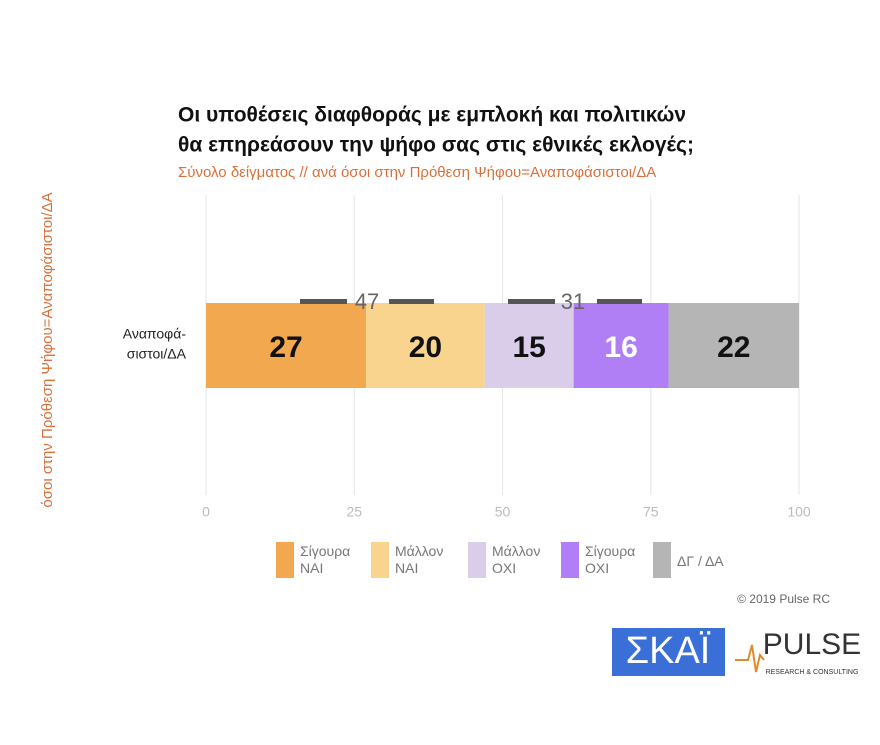 This screenshot has height=745, width=880. Describe the element at coordinates (325, 559) in the screenshot. I see `legend-label: Σίγουρα ΝΑΙ` at that location.